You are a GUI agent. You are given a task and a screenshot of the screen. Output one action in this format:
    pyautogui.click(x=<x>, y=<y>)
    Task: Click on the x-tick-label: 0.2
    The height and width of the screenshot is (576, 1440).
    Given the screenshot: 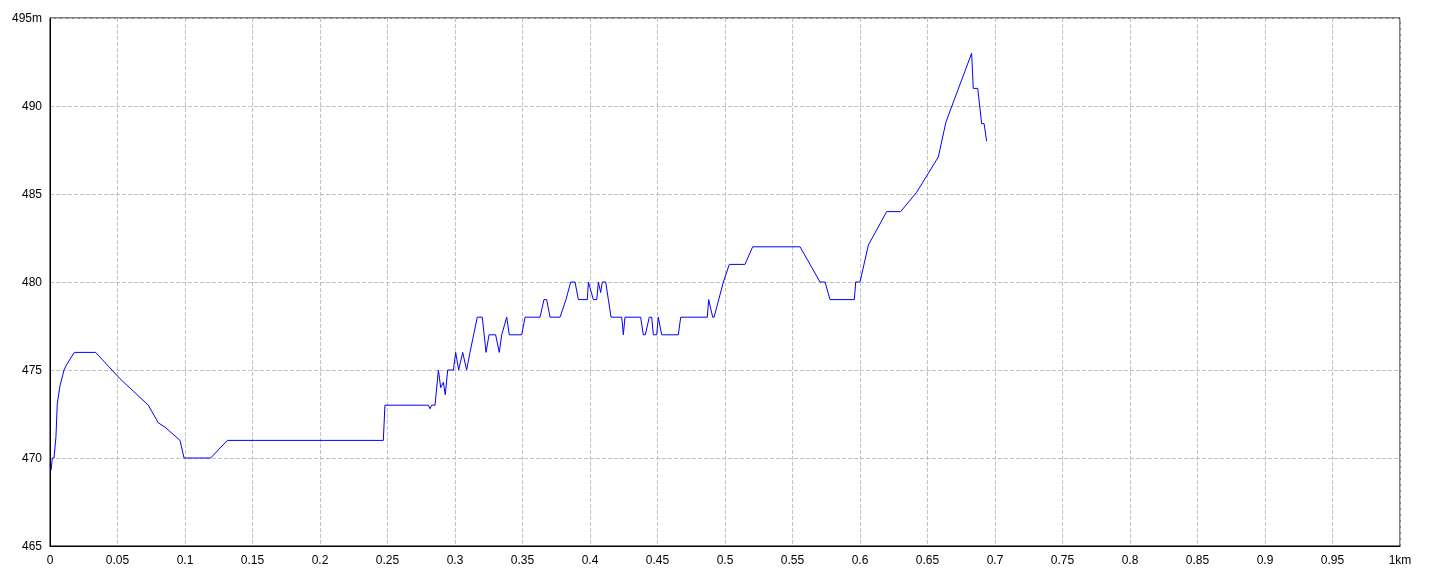 What is the action you would take?
    pyautogui.click(x=320, y=560)
    